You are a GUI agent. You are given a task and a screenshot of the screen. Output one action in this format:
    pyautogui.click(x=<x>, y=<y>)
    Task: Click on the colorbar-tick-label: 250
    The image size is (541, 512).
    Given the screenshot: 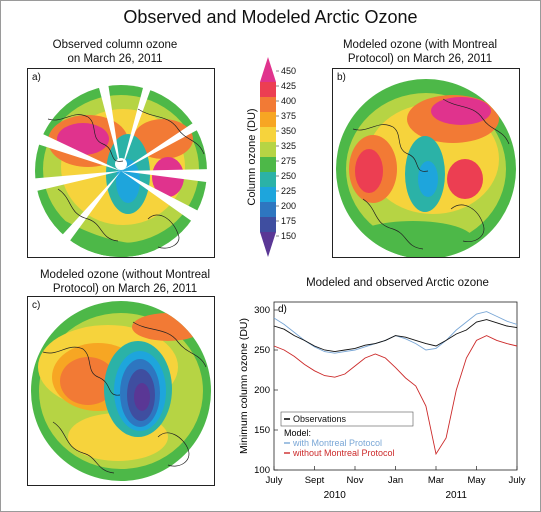 What is the action you would take?
    pyautogui.click(x=288, y=176)
    